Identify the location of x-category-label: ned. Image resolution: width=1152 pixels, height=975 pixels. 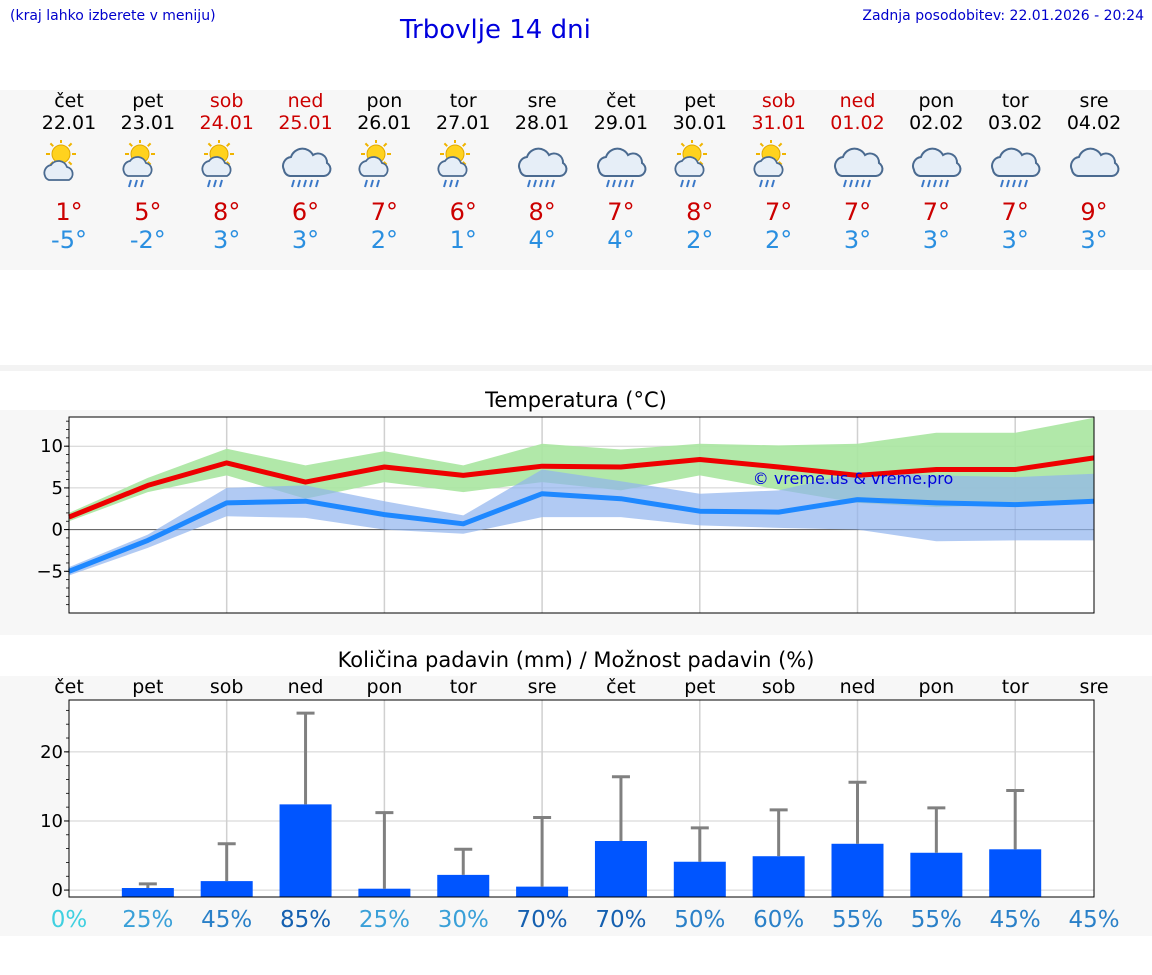
(306, 687).